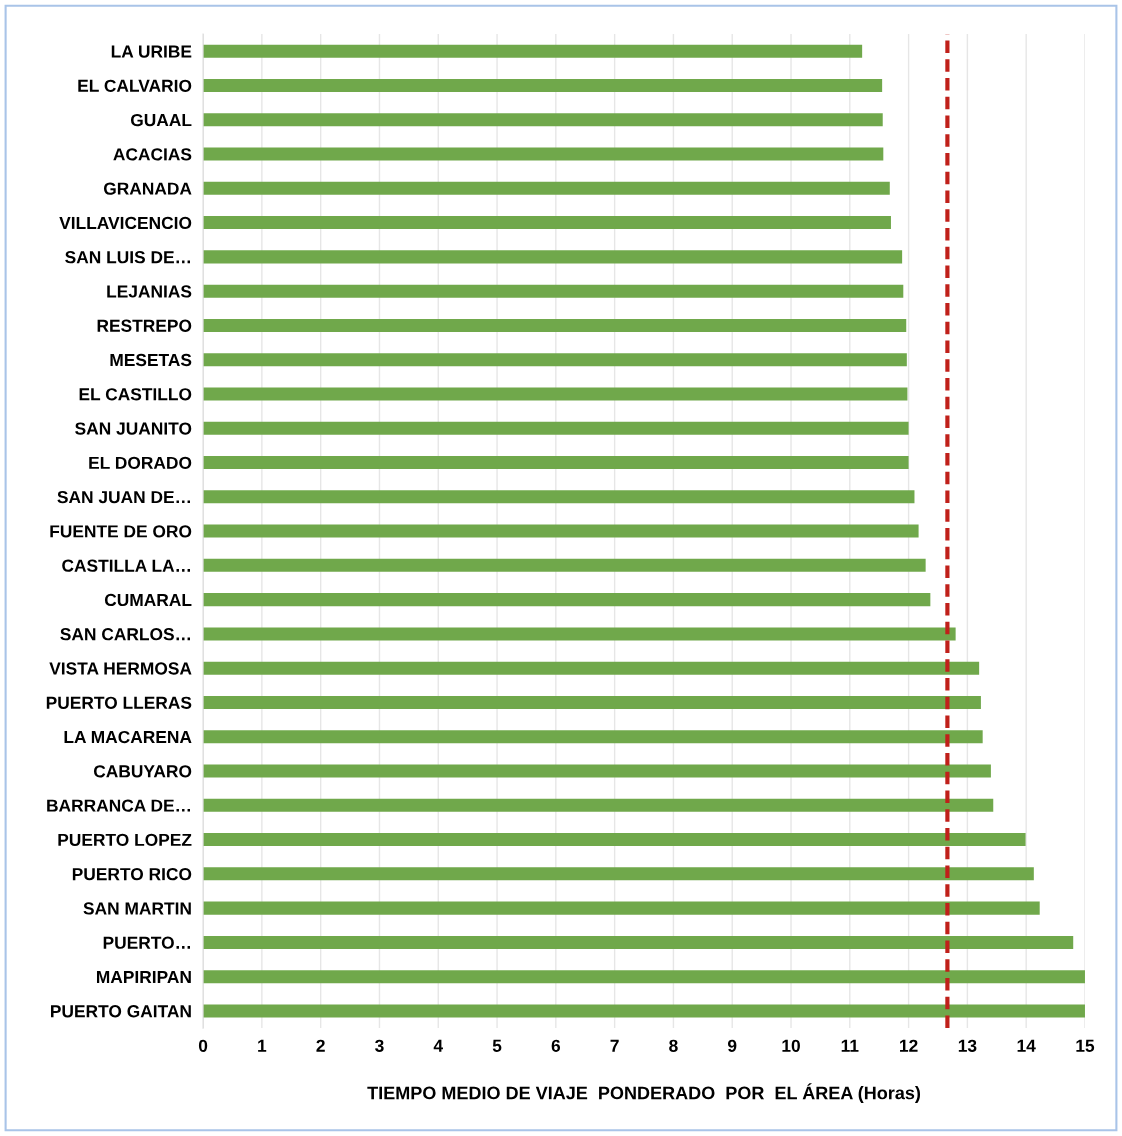 Image resolution: width=1122 pixels, height=1136 pixels. Describe the element at coordinates (128, 737) in the screenshot. I see `y-tick-label: LA MACARENA` at that location.